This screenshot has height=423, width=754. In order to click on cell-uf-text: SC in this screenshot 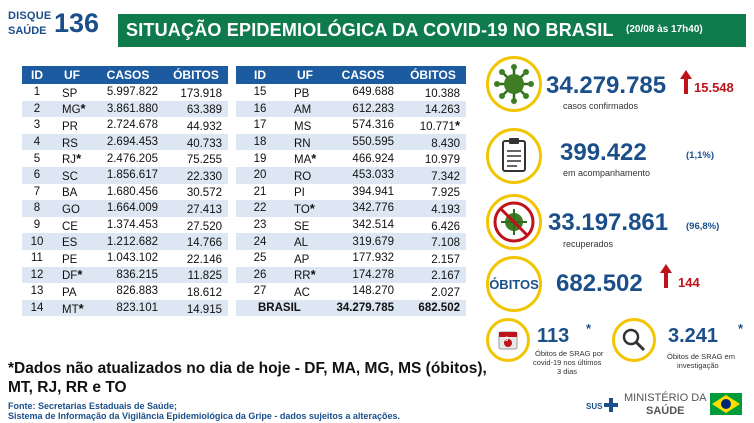, I will do `click(70, 176)`.